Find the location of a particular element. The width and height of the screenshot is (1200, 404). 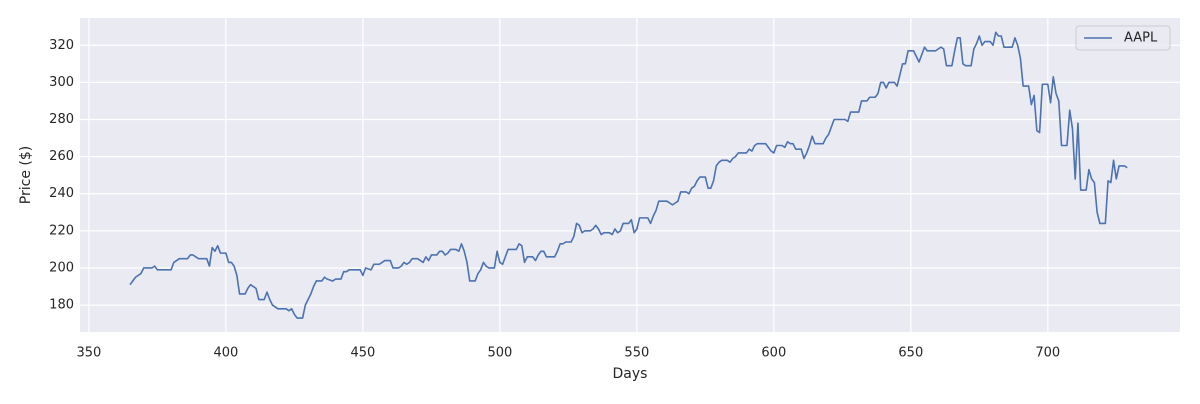

x-tick-label: 700 is located at coordinates (1047, 353).